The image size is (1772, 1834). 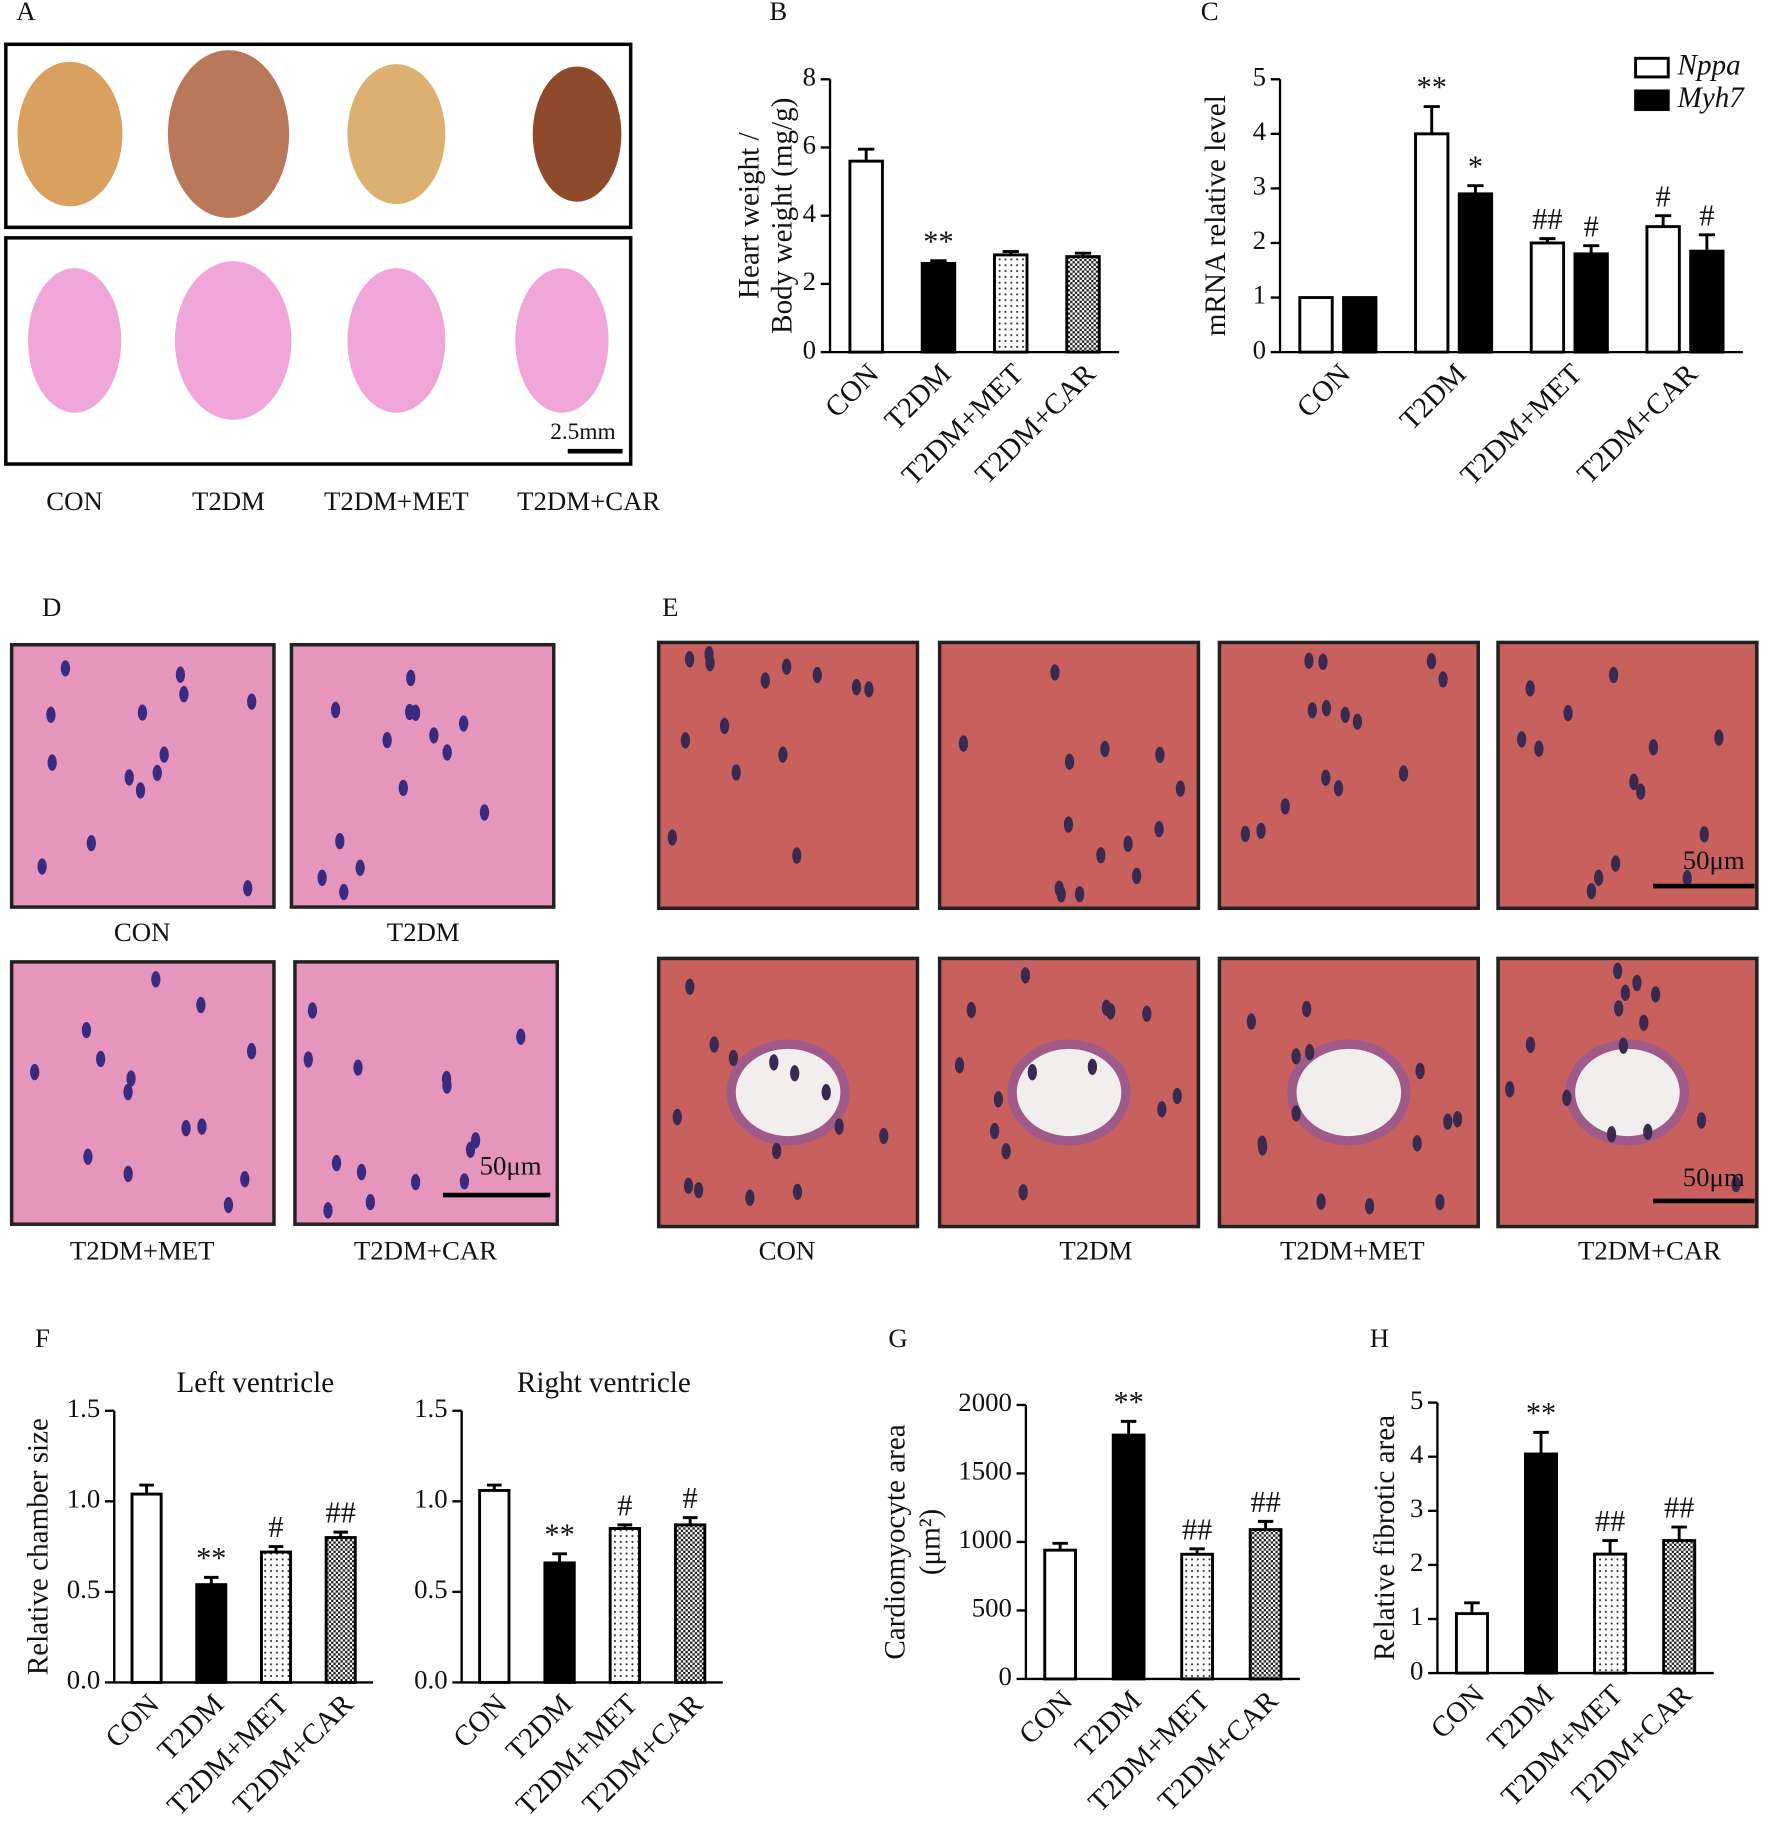 What do you see at coordinates (809, 213) in the screenshot?
I see `y-tick-label: 4` at bounding box center [809, 213].